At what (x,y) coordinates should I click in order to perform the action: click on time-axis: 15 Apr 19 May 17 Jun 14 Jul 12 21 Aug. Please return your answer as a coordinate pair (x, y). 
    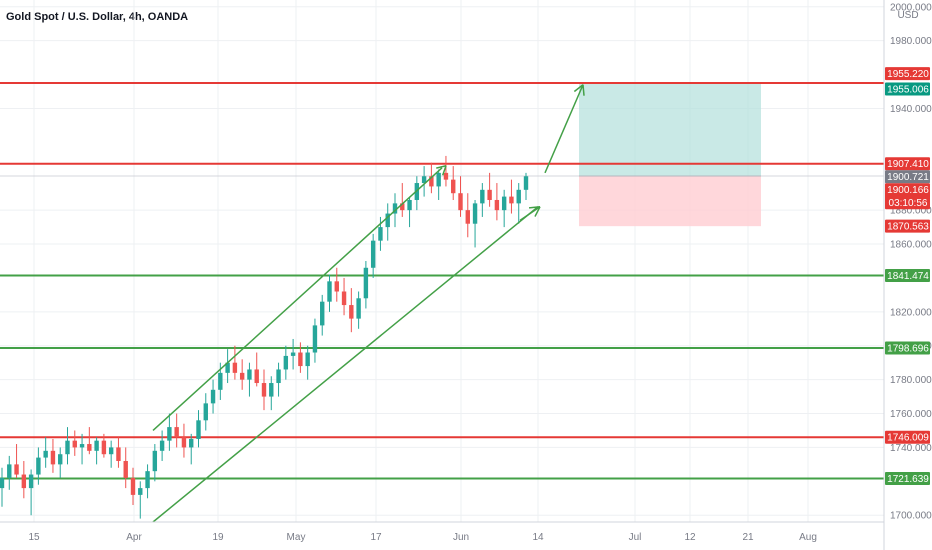
    Looking at the image, I should click on (442, 532).